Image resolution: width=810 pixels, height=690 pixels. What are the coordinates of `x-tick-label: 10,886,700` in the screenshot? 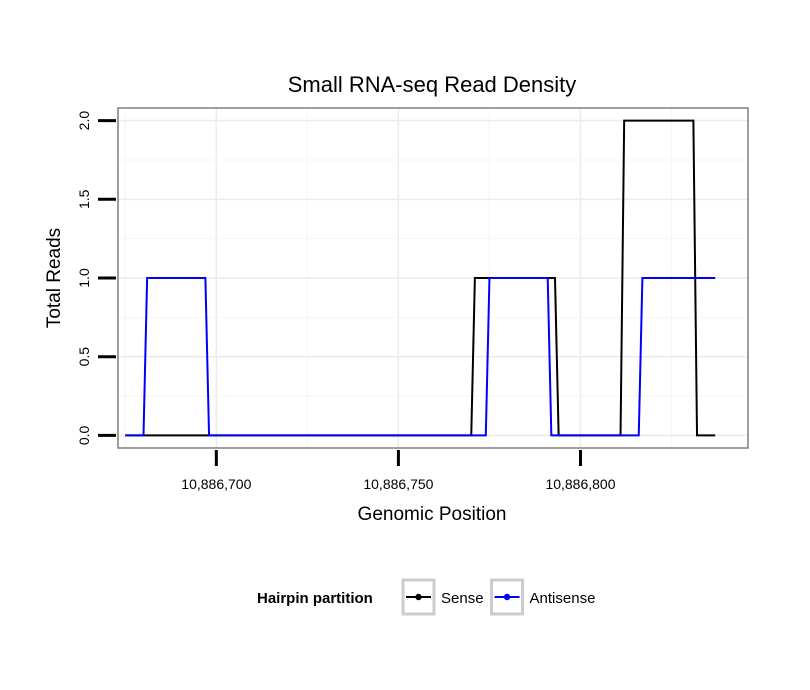 It's located at (216, 484).